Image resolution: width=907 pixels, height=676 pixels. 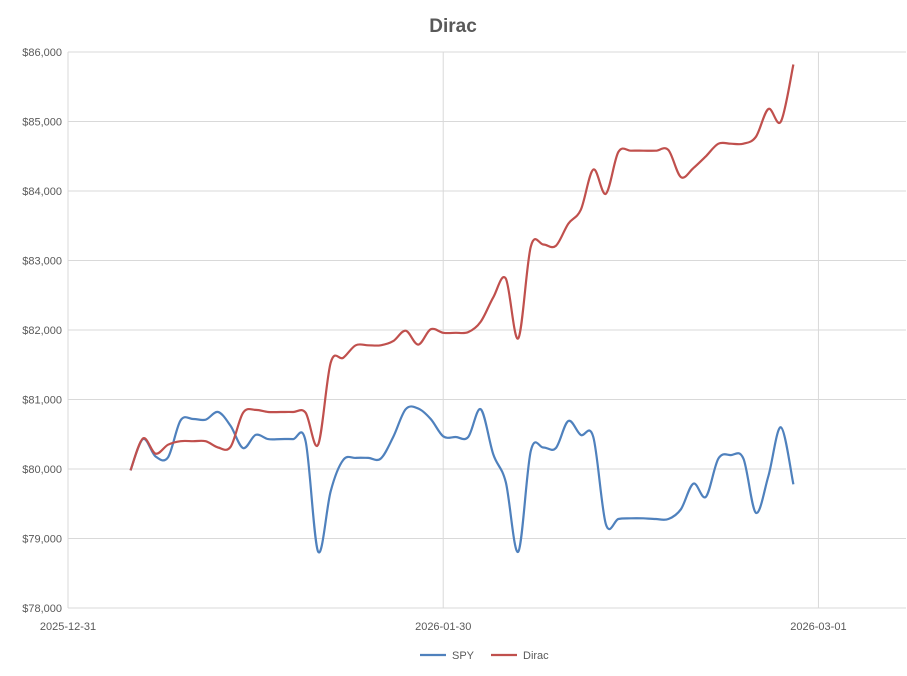 I want to click on y-tick-label: $85,000, so click(x=42, y=123).